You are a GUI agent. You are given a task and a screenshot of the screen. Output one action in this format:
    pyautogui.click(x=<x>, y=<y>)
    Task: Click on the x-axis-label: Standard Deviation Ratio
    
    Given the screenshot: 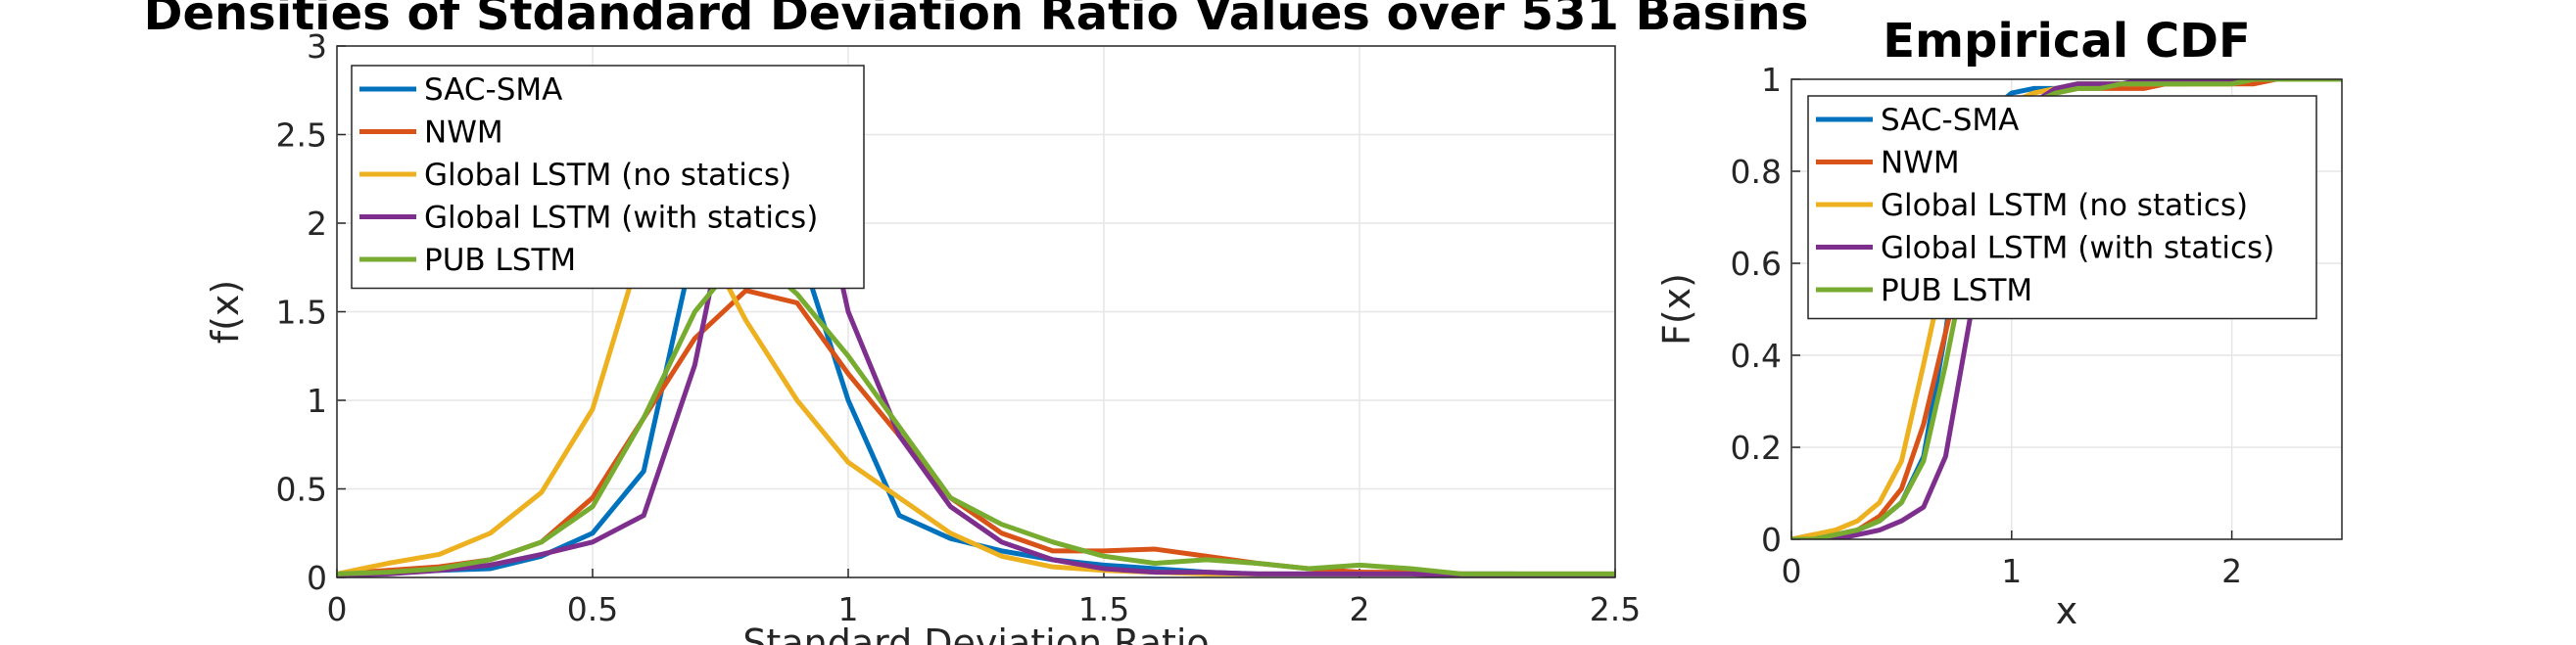 What is the action you would take?
    pyautogui.click(x=976, y=633)
    